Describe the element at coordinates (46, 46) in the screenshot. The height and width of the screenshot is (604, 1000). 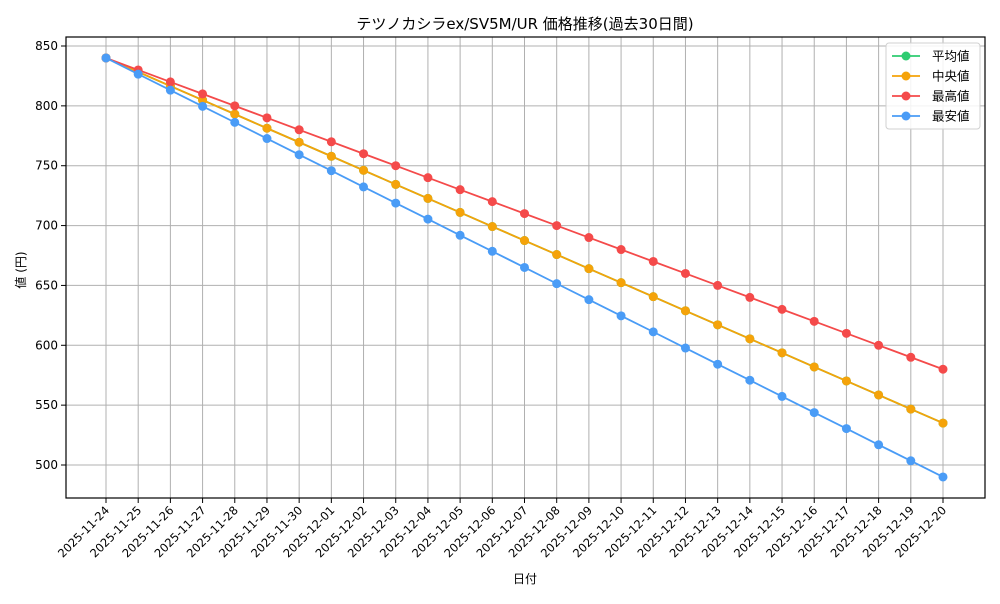
I see `y-tick-label: 850` at that location.